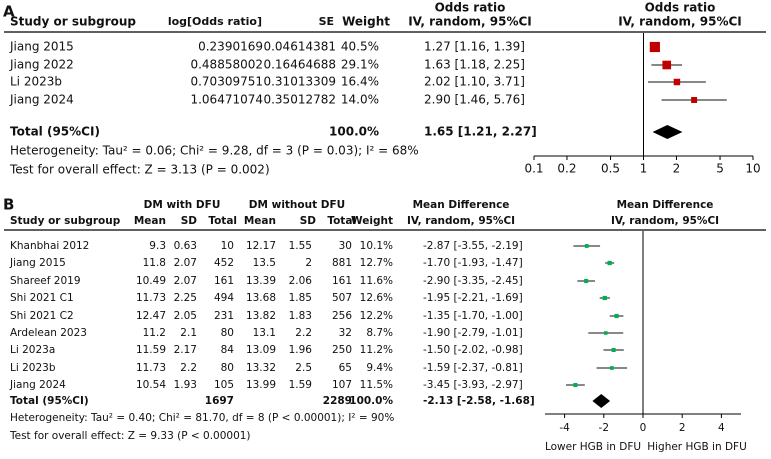 The image size is (771, 459). I want to click on effect-title: Odds ratio, so click(470, 8).